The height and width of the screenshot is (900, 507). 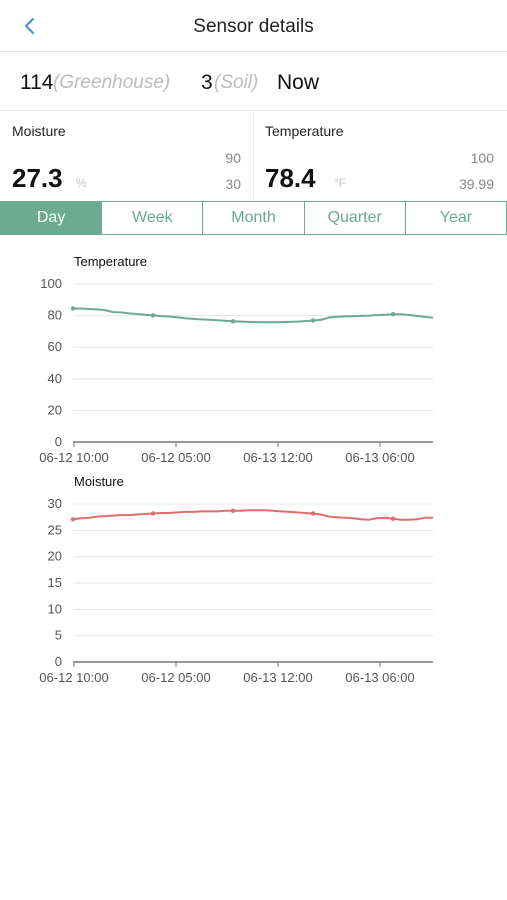 I want to click on station-type: (Greenhouse), so click(x=112, y=82).